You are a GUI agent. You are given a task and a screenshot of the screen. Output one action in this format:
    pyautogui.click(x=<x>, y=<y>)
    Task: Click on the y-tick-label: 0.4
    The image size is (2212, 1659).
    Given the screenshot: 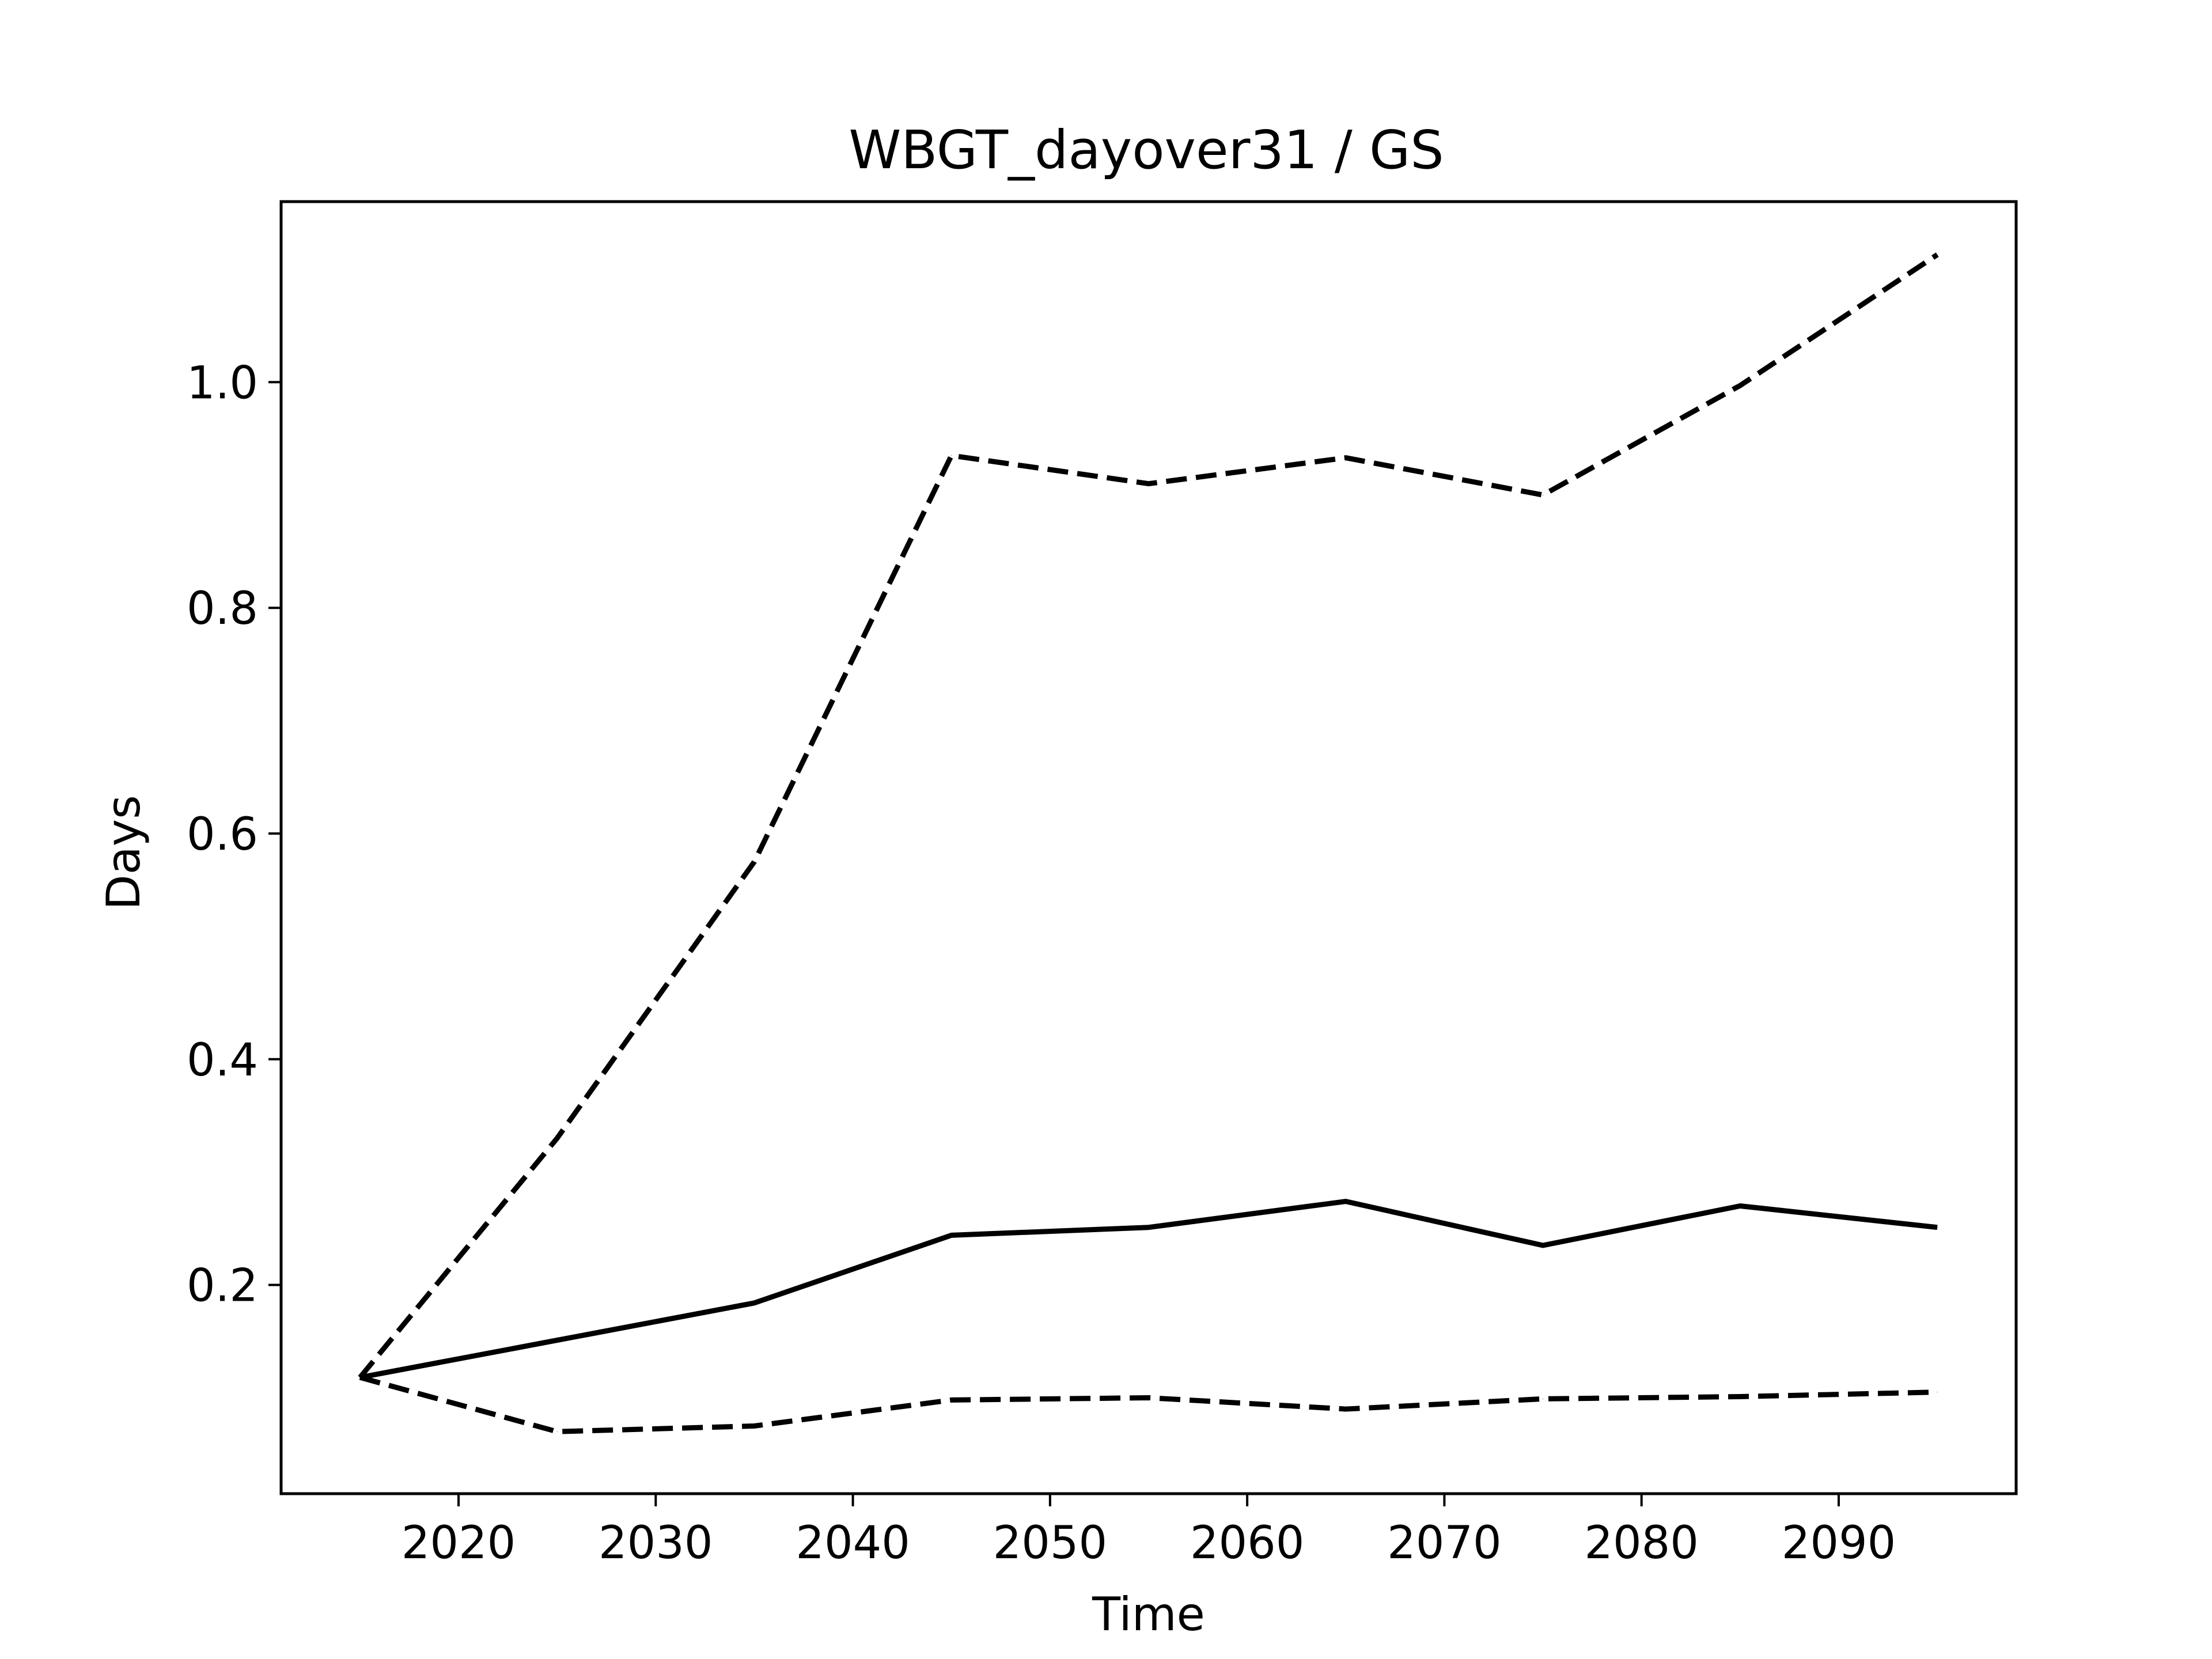 What is the action you would take?
    pyautogui.click(x=222, y=1060)
    